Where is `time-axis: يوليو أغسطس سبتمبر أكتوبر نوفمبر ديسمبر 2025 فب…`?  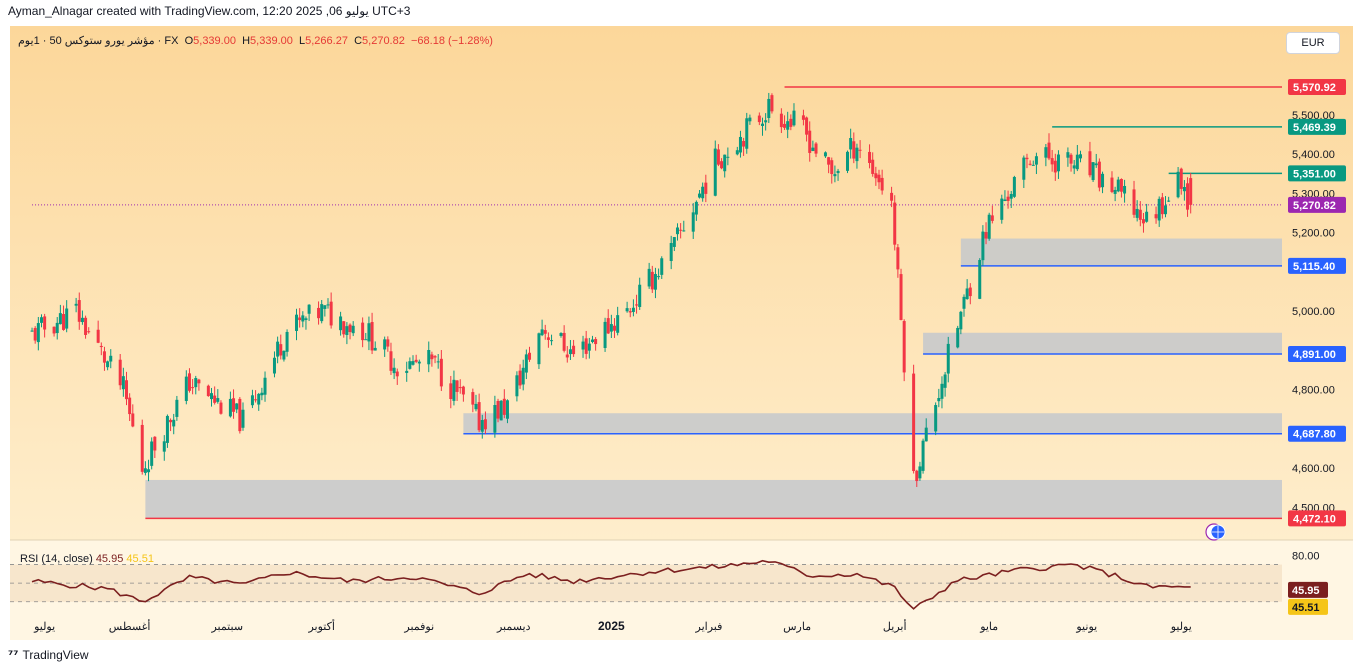 time-axis: يوليو أغسطس سبتمبر أكتوبر نوفمبر ديسمبر 2025 فب… is located at coordinates (681, 628).